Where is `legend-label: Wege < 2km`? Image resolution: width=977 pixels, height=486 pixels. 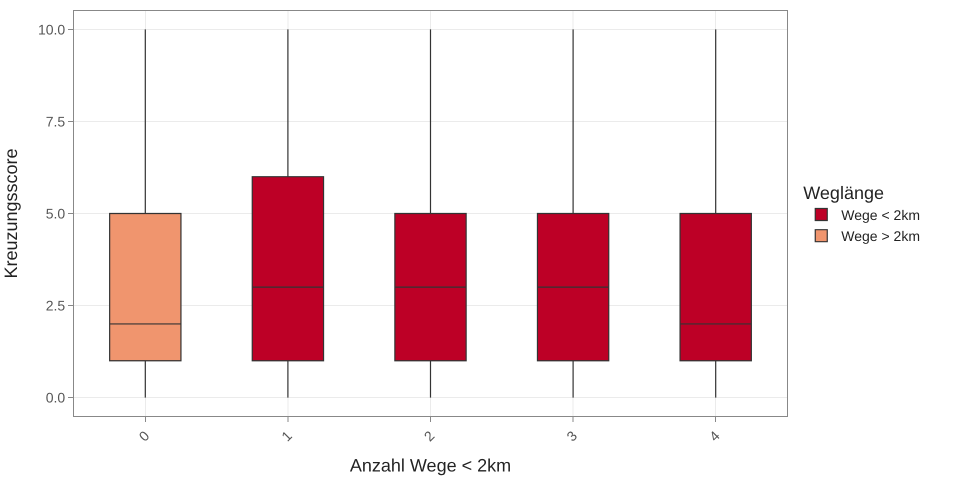 legend-label: Wege < 2km is located at coordinates (880, 214).